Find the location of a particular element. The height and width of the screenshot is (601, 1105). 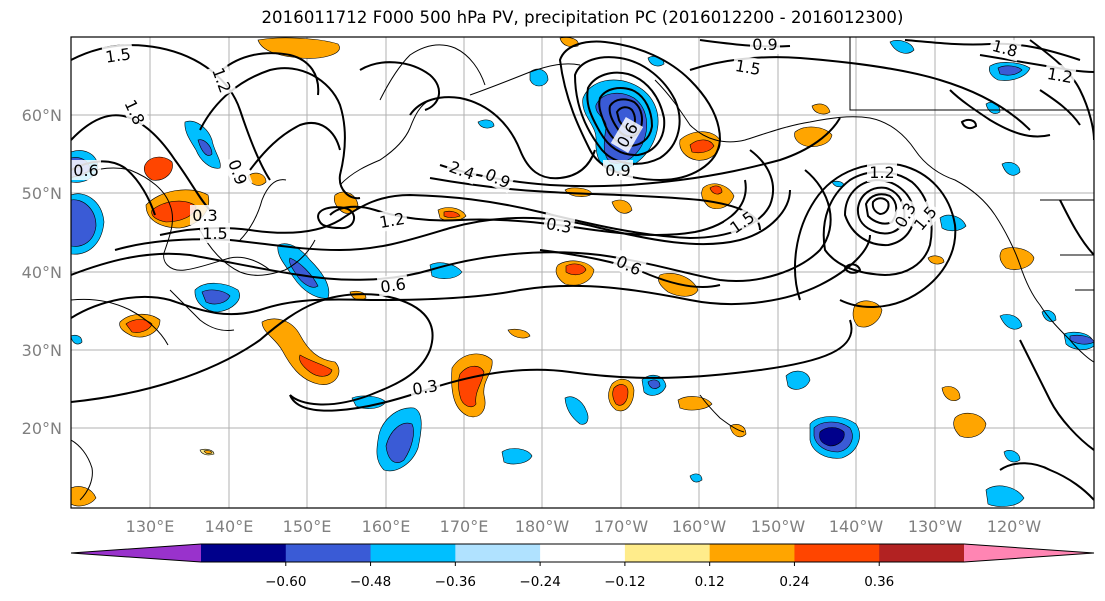

longitude-label: 140°W is located at coordinates (856, 526).